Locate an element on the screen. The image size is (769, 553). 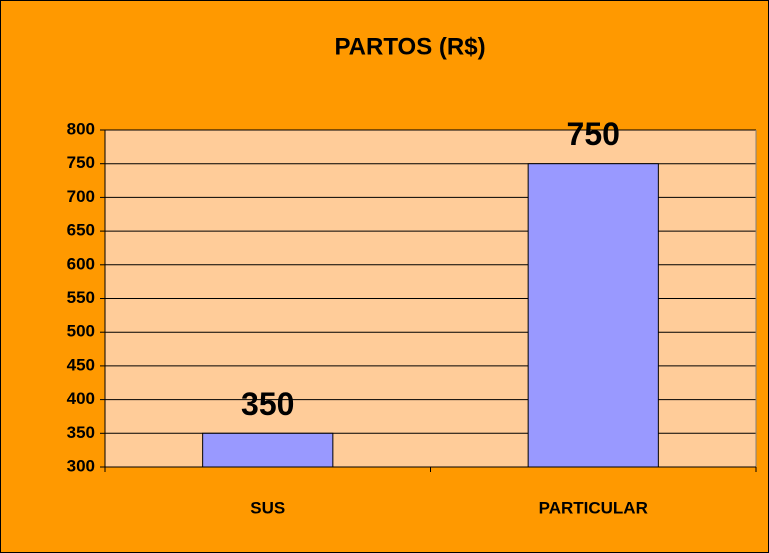
data-label: 750 is located at coordinates (593, 134).